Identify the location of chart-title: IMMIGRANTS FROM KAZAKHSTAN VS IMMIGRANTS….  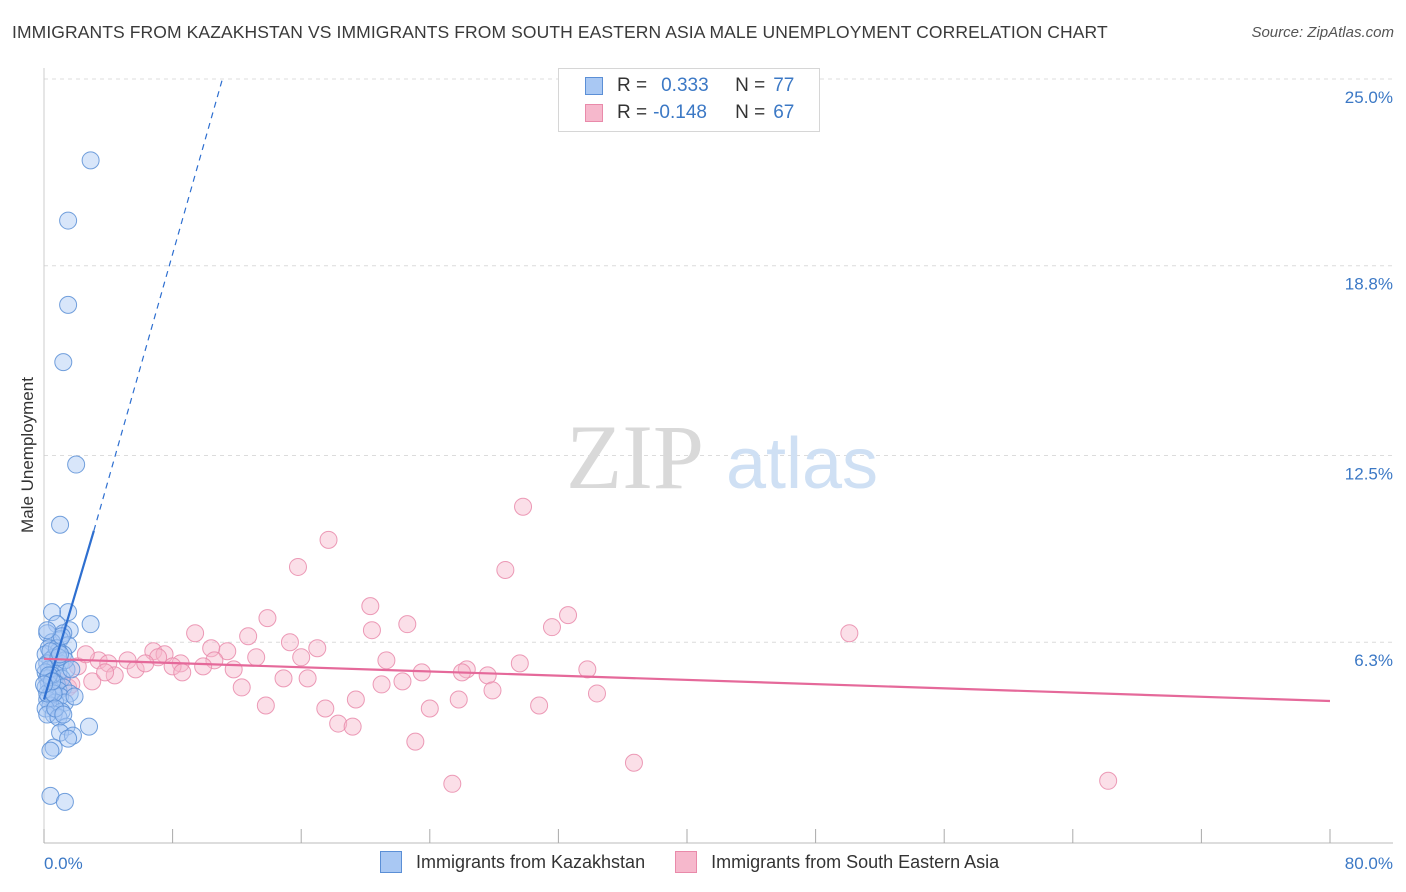
(560, 32).